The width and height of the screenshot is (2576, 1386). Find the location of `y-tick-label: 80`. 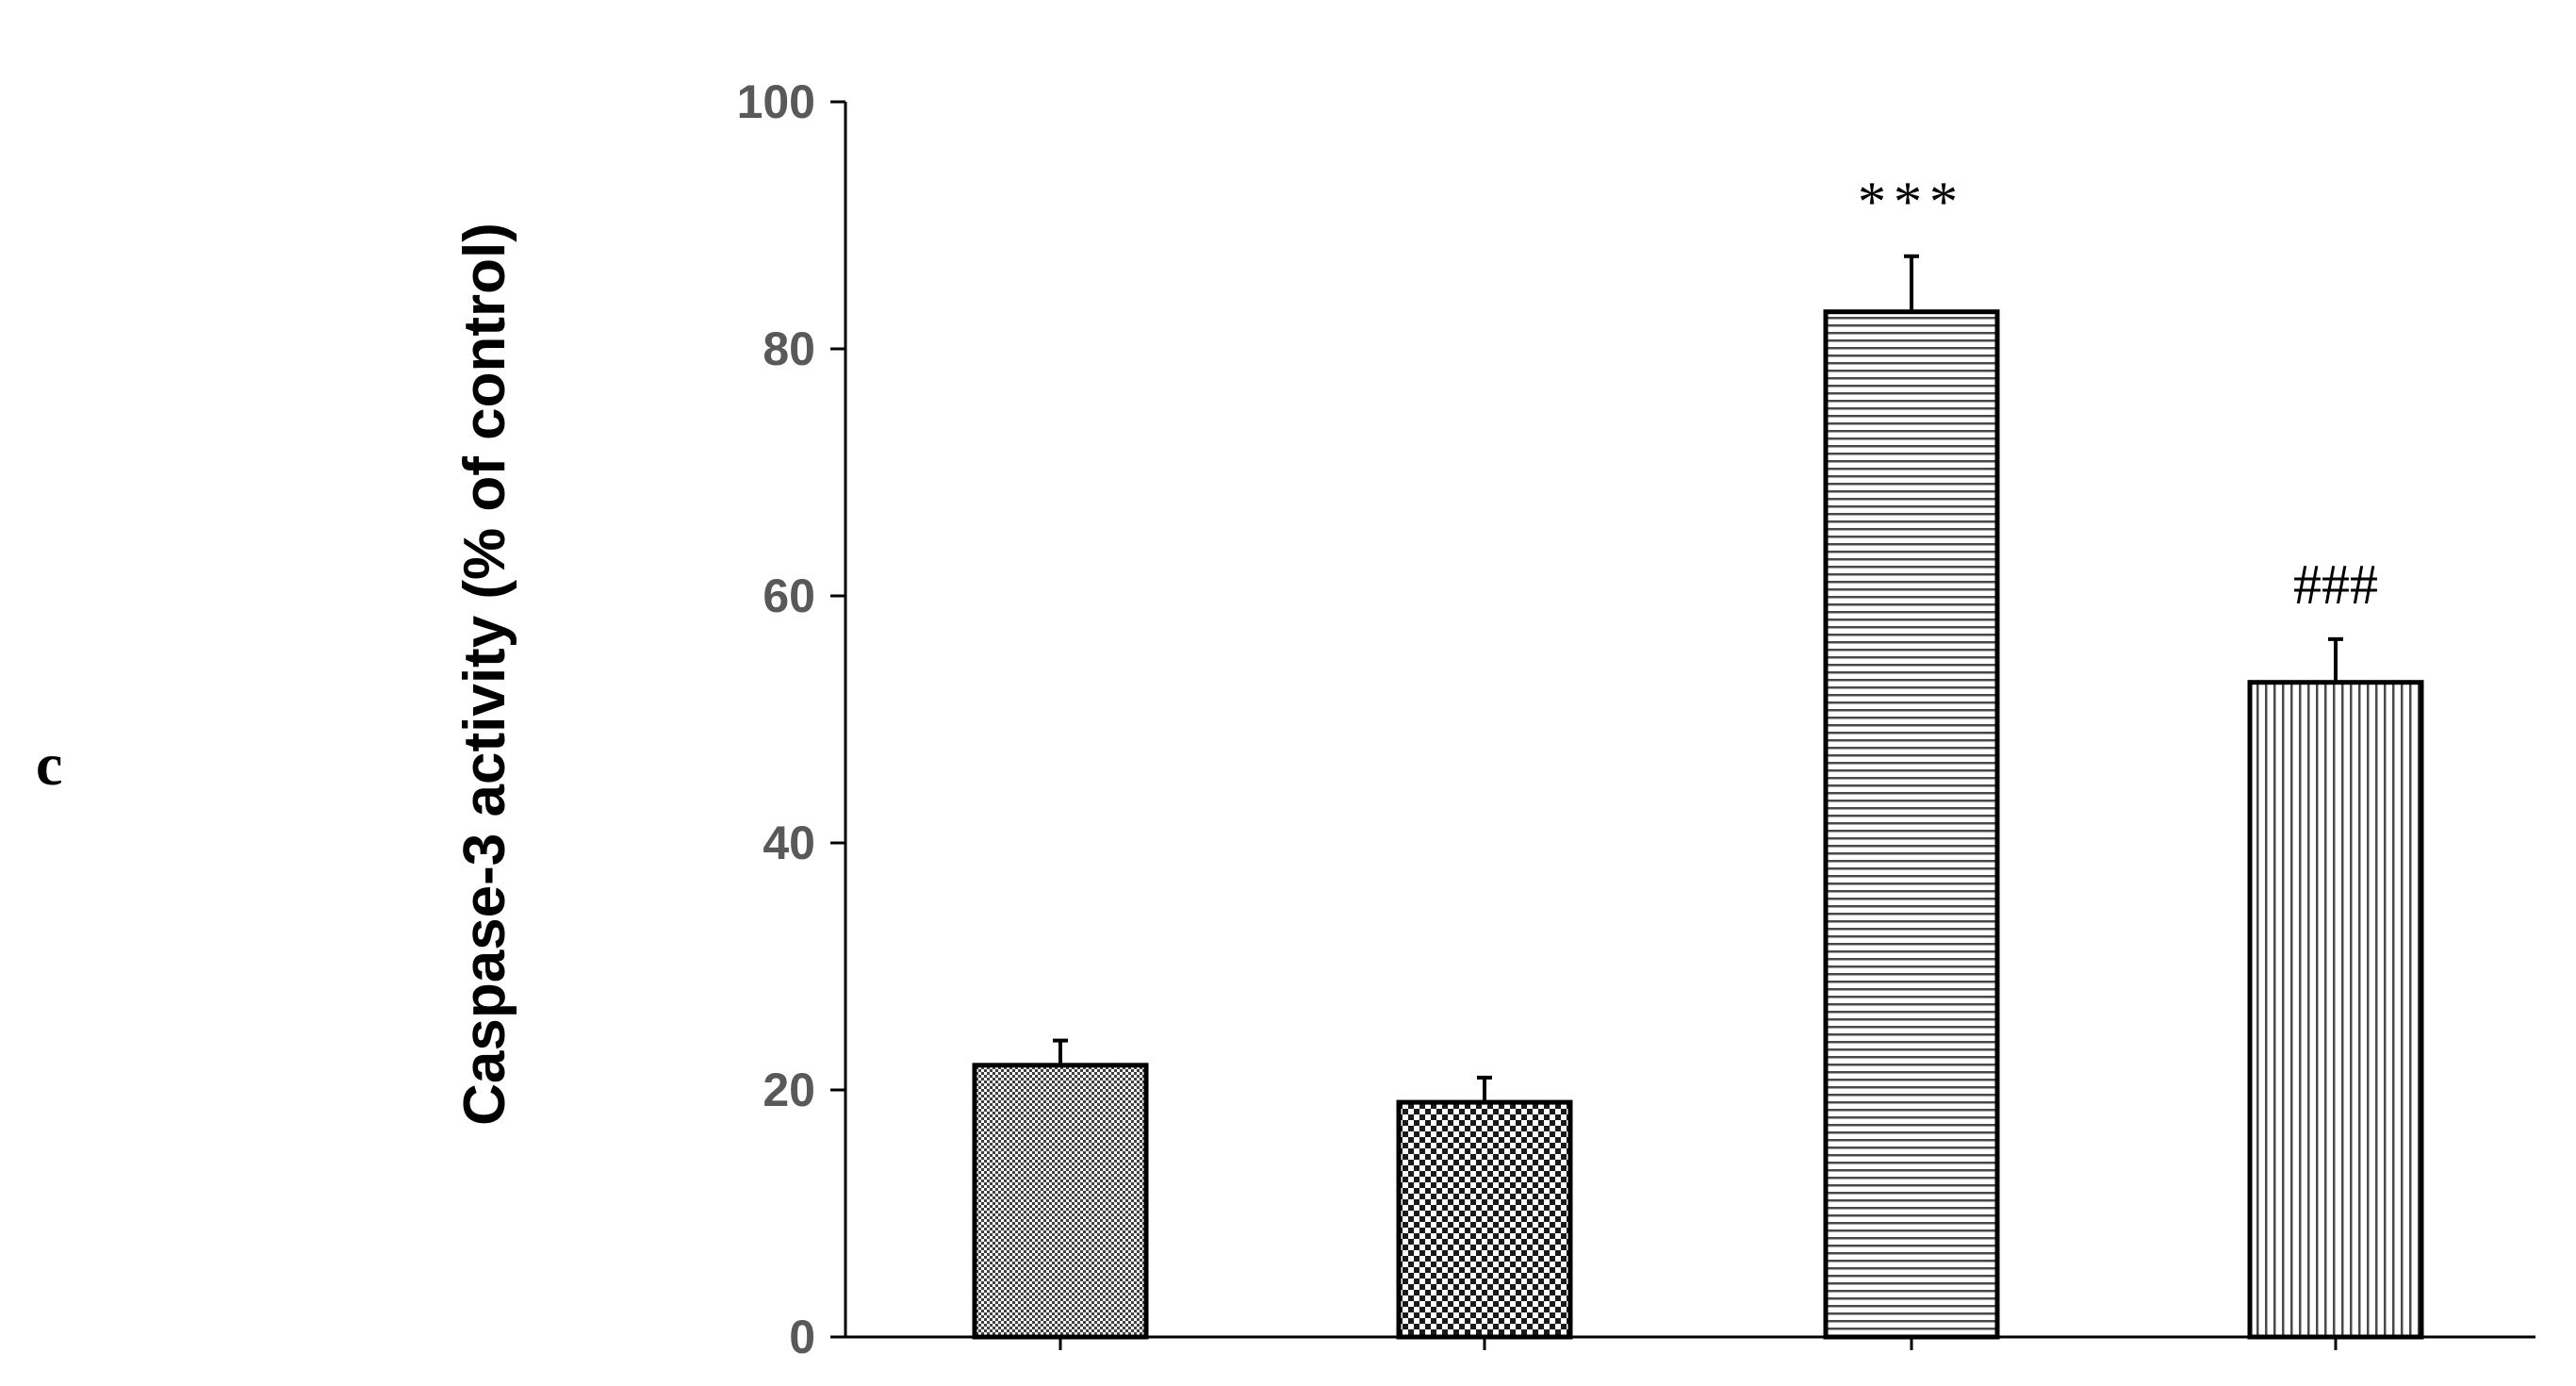

y-tick-label: 80 is located at coordinates (789, 348).